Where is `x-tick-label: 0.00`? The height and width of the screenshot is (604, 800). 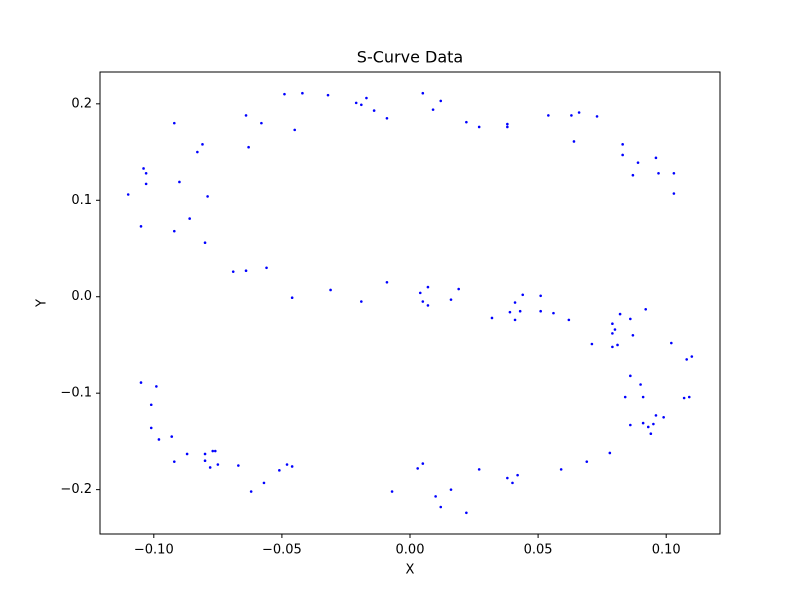
x-tick-label: 0.00 is located at coordinates (410, 550).